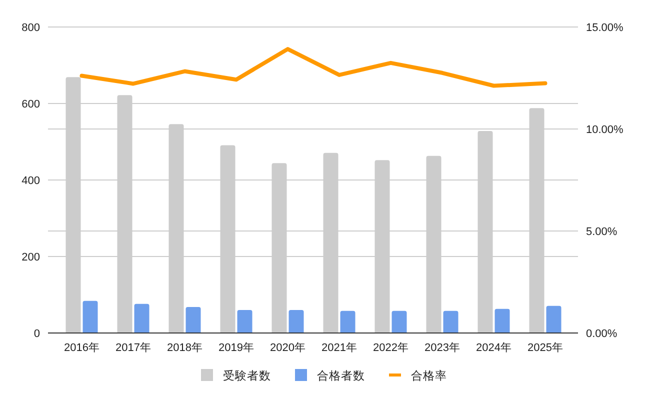 The image size is (648, 401). Describe the element at coordinates (236, 348) in the screenshot. I see `x-tick-label: 2019年` at that location.